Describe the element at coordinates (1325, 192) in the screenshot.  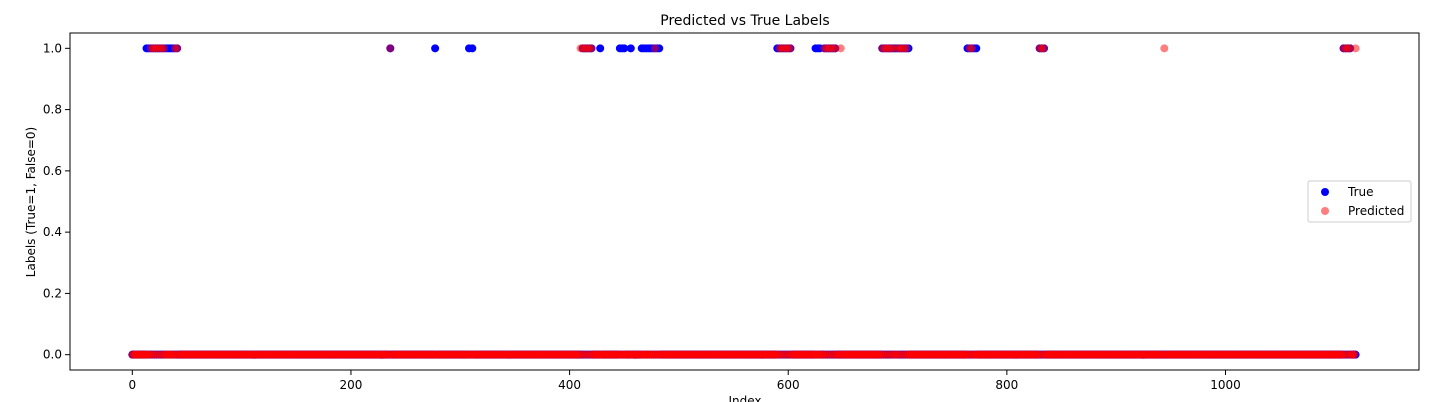
I see `legend-marker-true` at that location.